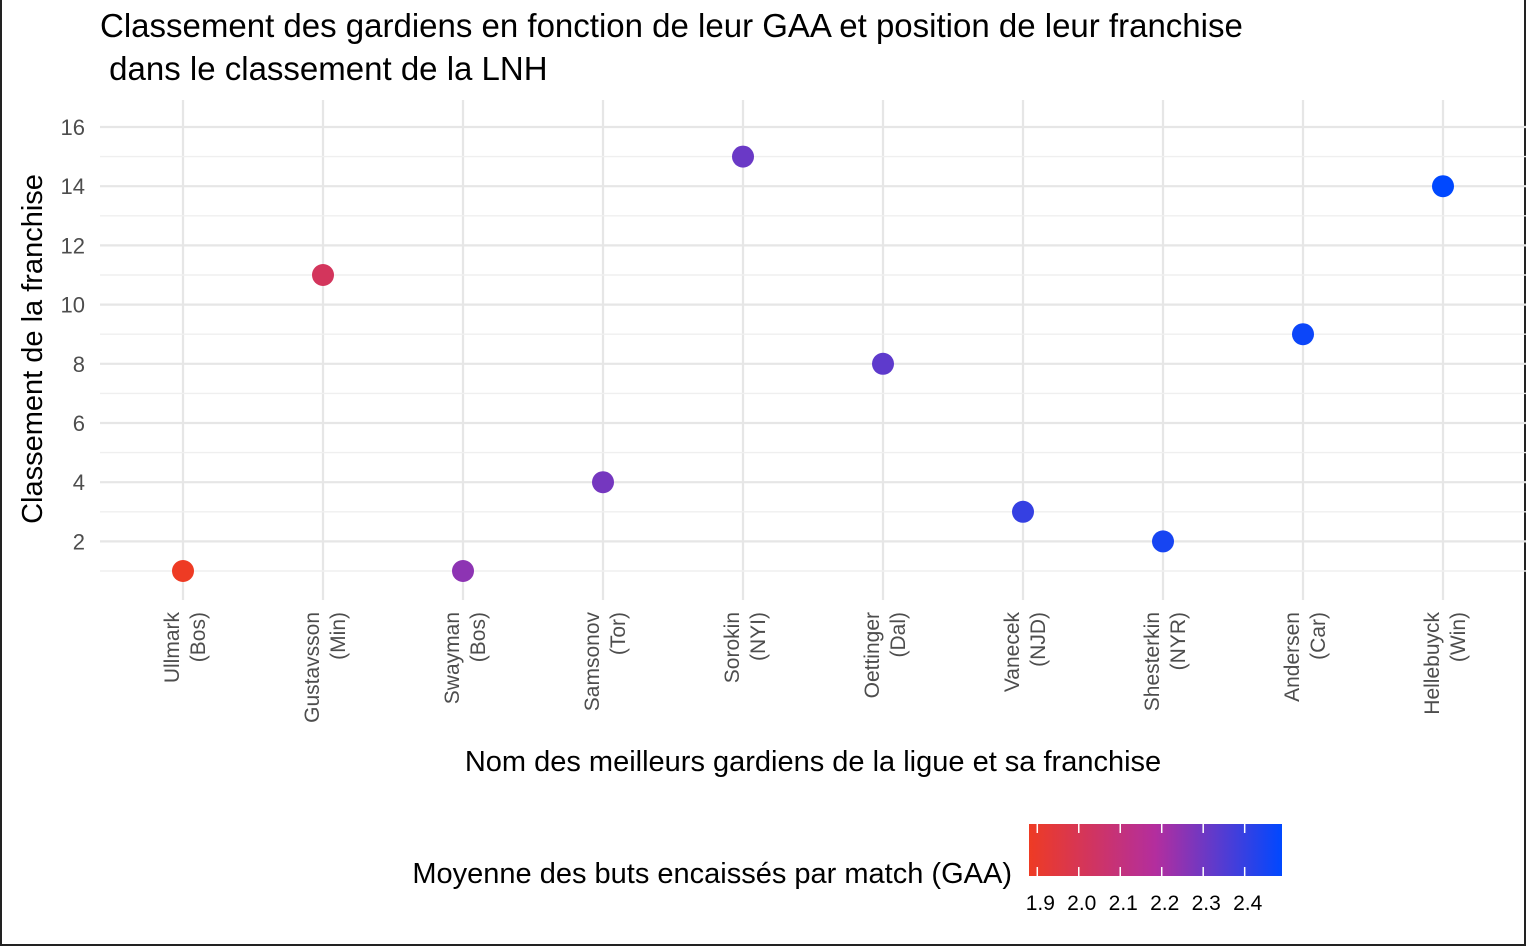 The height and width of the screenshot is (950, 1540). I want to click on y-axis-ticks: 2 4 6 8 10 12 14 16, so click(73, 334).